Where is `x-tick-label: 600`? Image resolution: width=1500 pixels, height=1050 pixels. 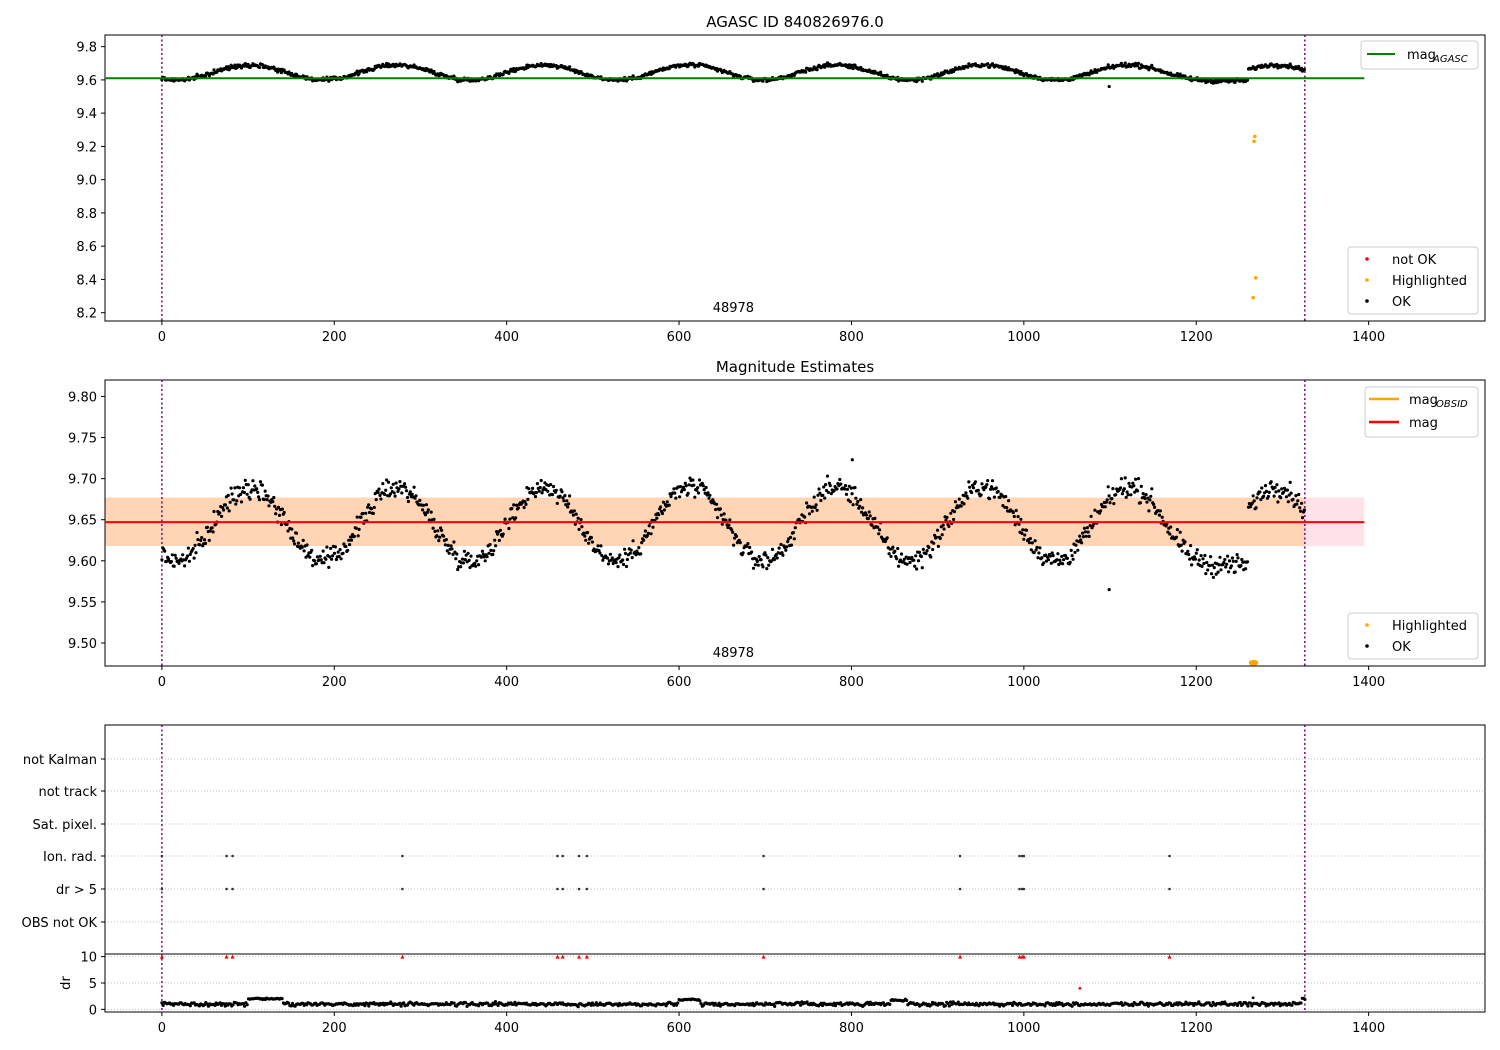
x-tick-label: 600 is located at coordinates (679, 1028).